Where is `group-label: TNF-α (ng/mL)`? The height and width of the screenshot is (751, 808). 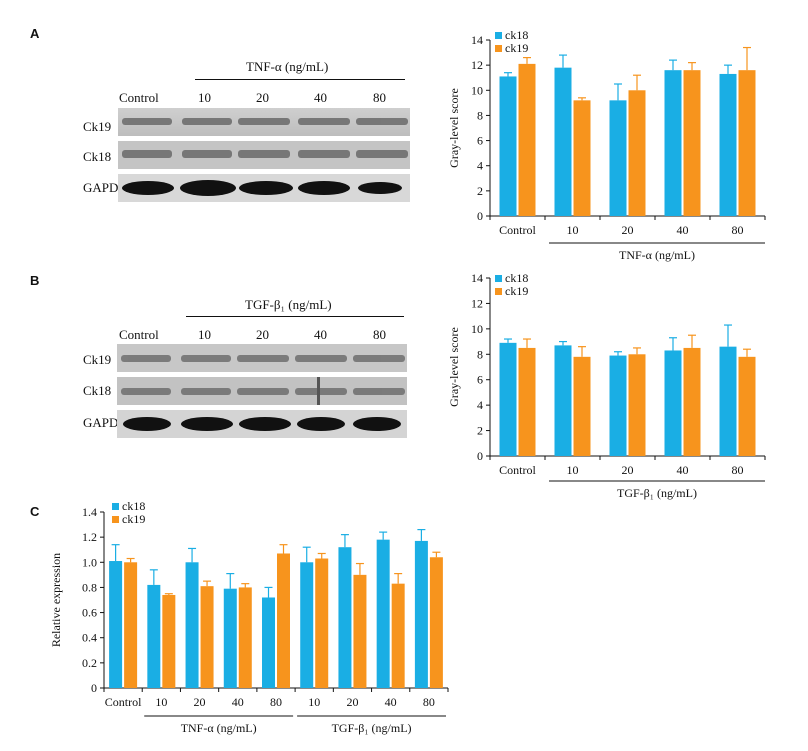
group-label: TNF-α (ng/mL) is located at coordinates (219, 728).